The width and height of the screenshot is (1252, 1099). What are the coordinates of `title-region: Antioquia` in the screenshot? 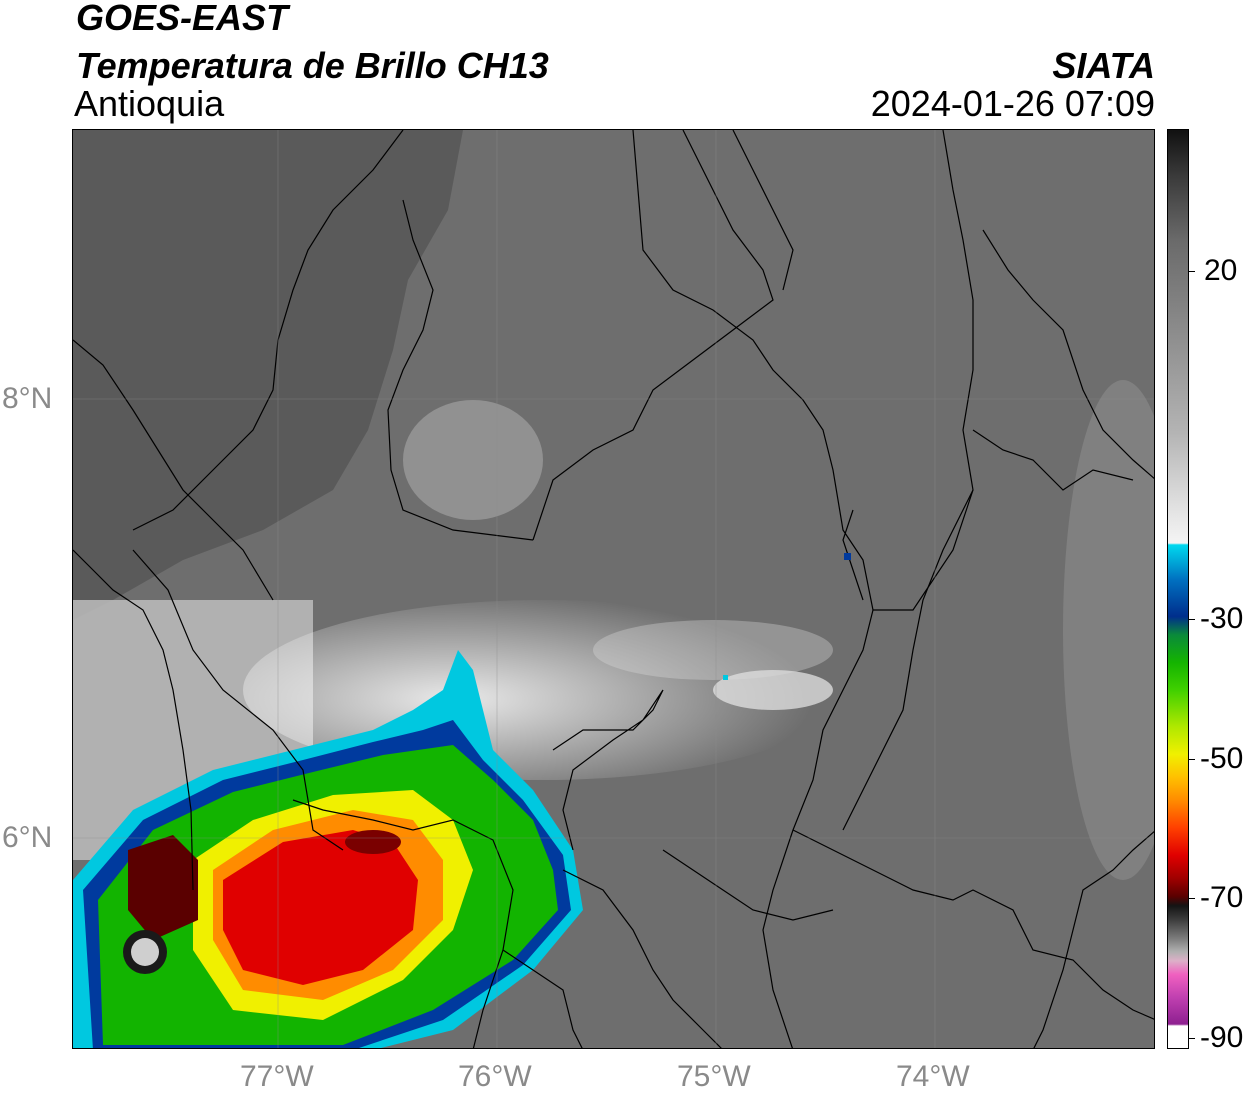 It's located at (149, 103).